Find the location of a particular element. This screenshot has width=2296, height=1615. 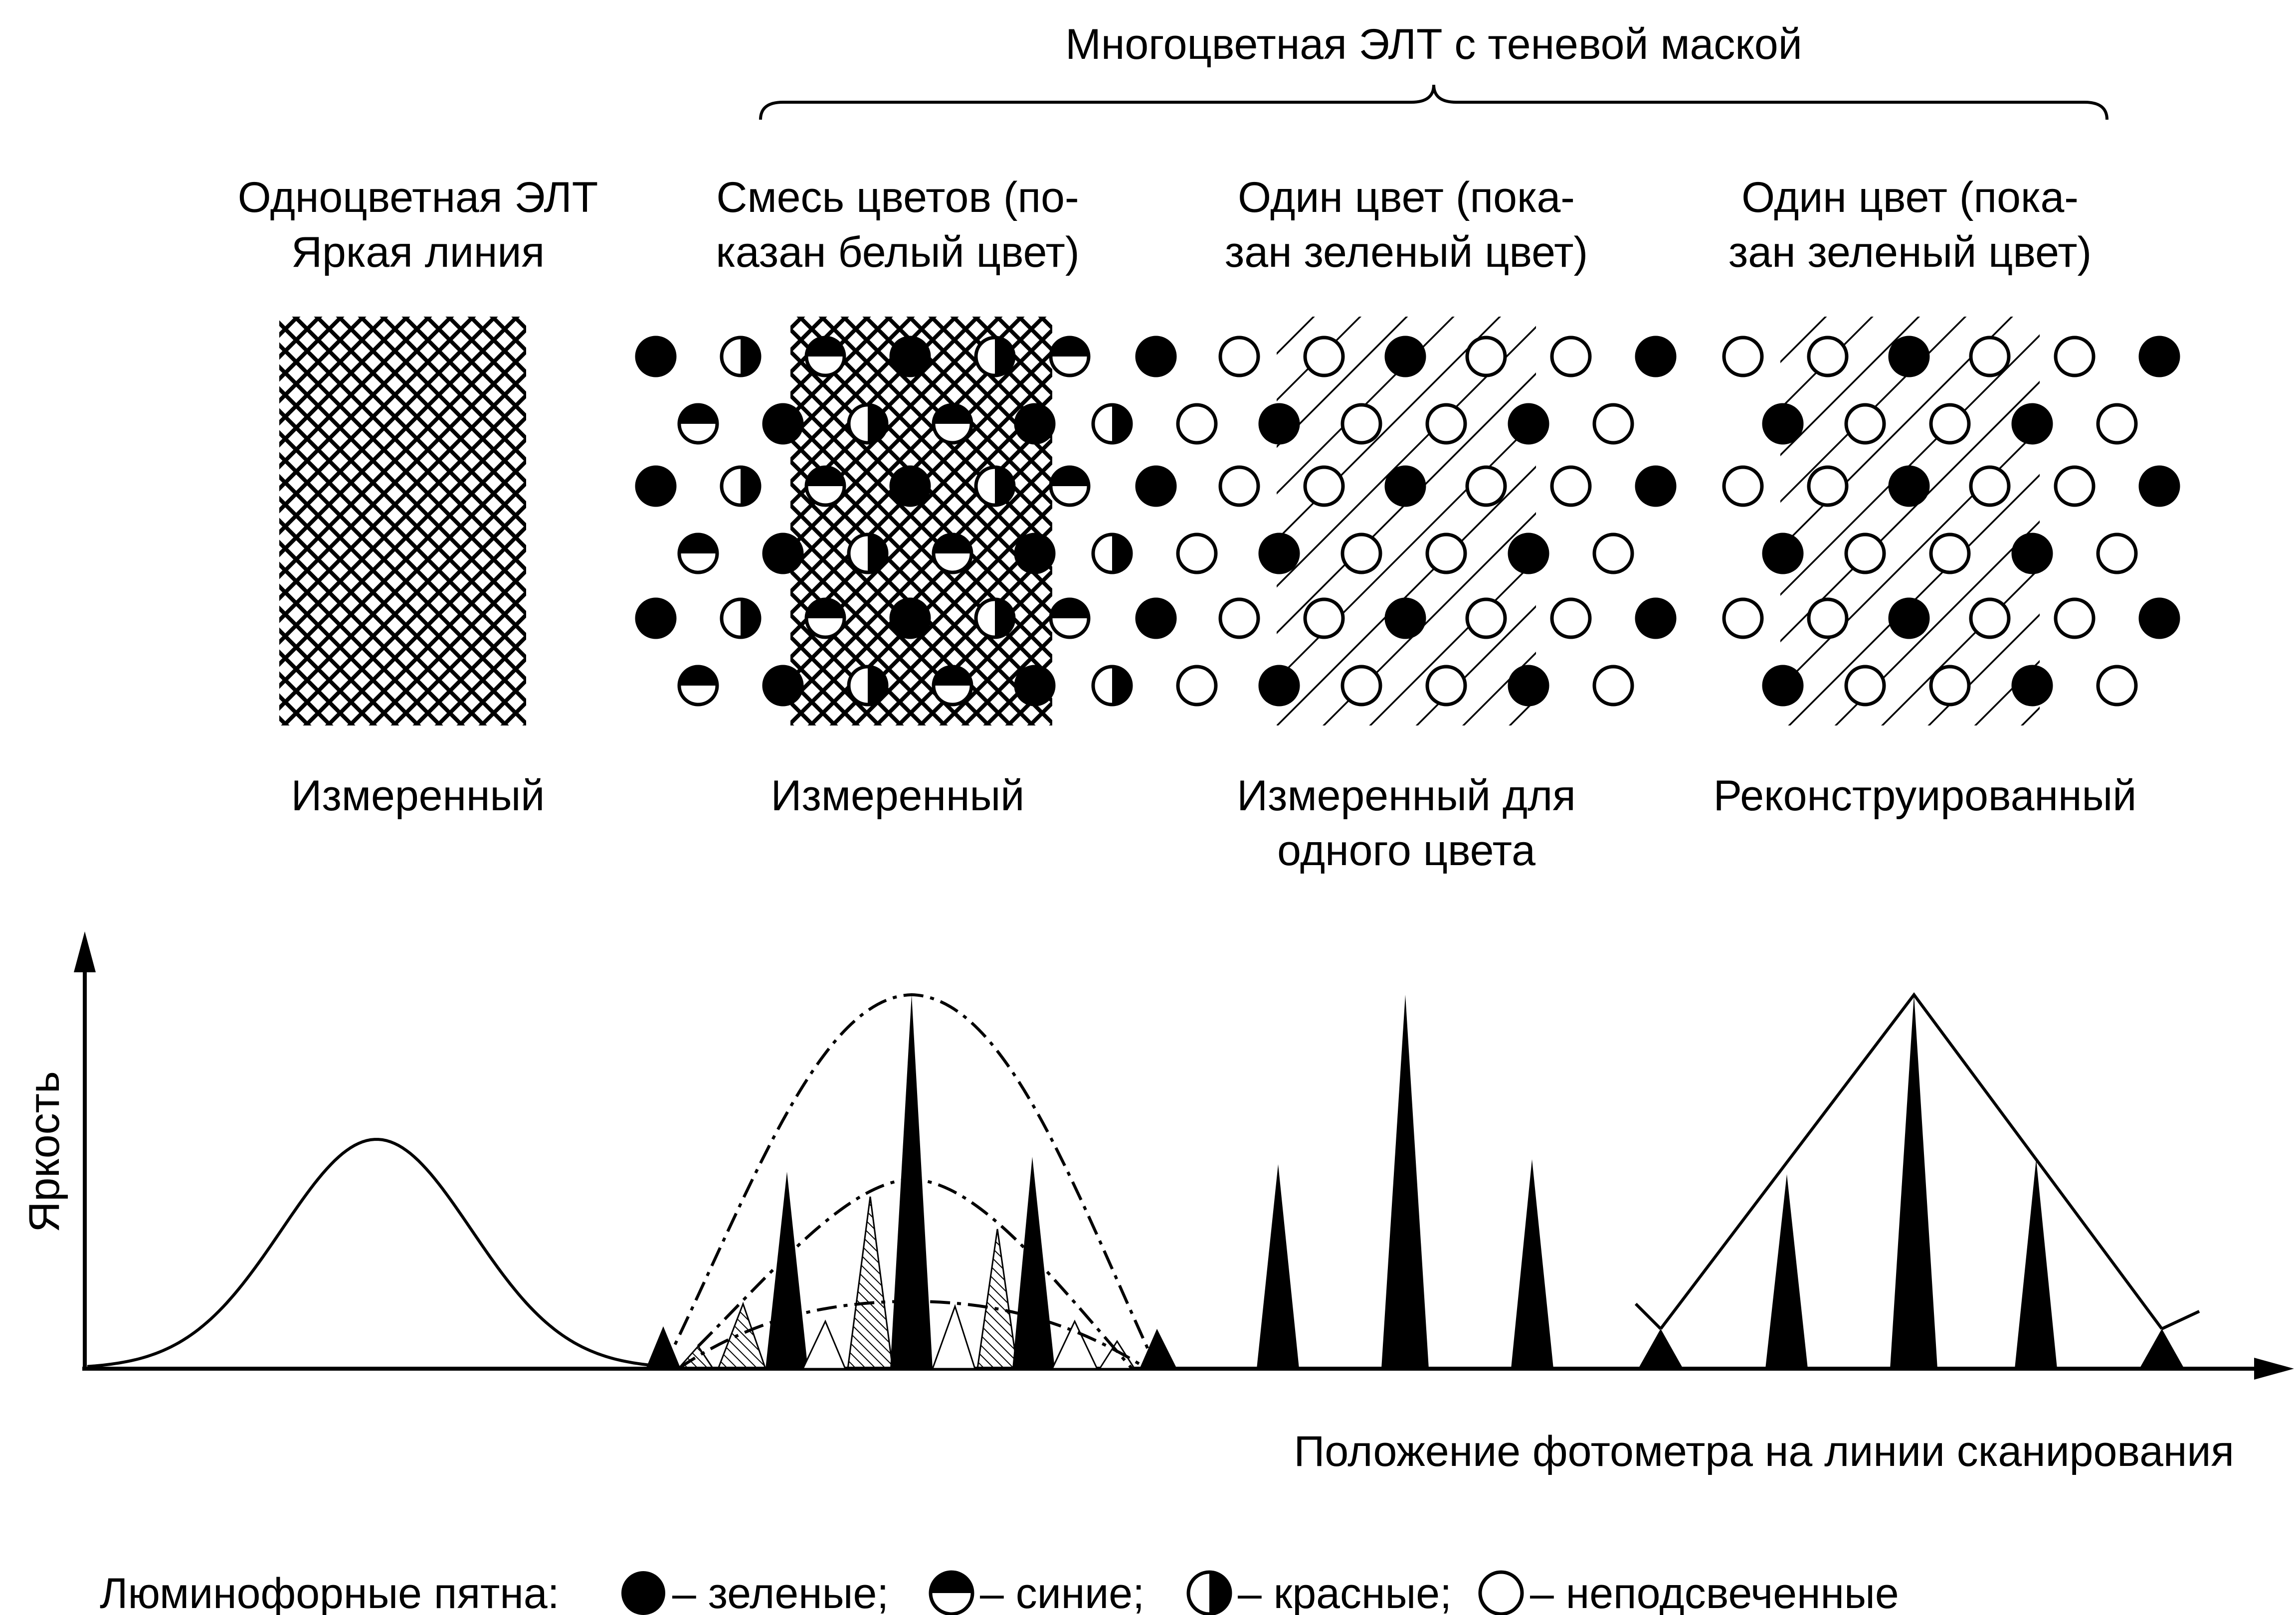

y-axis-arrow is located at coordinates (85, 951).